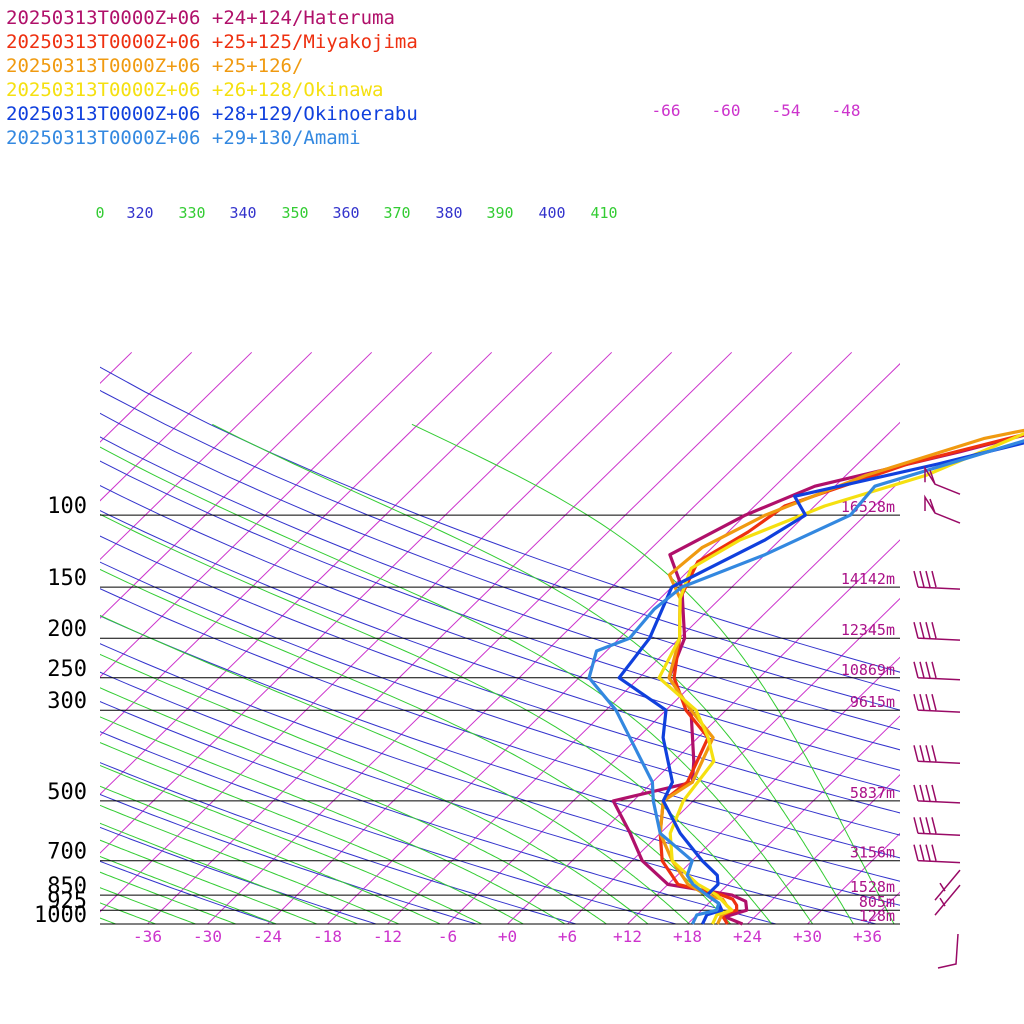  Describe the element at coordinates (67, 901) in the screenshot. I see `pressure-label: 925` at that location.